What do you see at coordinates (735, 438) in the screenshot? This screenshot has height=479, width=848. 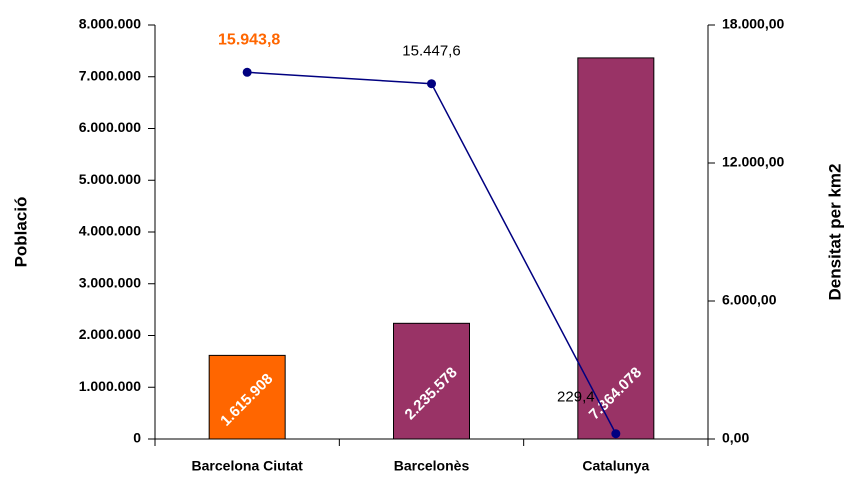 I see `y2-tick-label: 0,00` at bounding box center [735, 438].